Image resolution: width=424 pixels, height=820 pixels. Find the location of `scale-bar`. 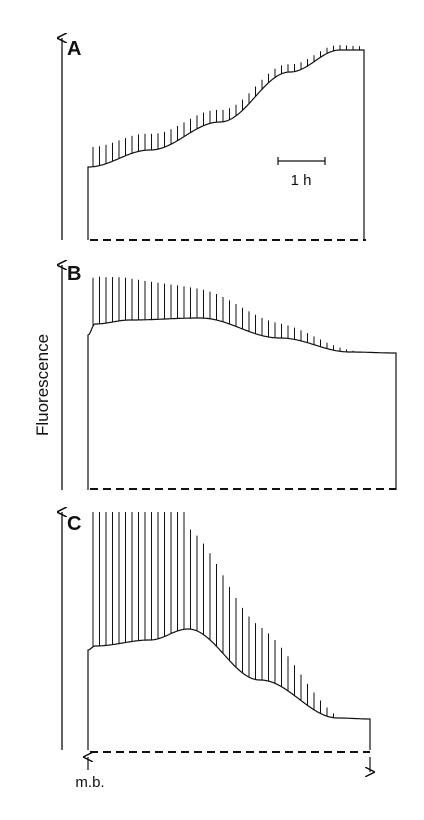

scale-bar is located at coordinates (301, 161).